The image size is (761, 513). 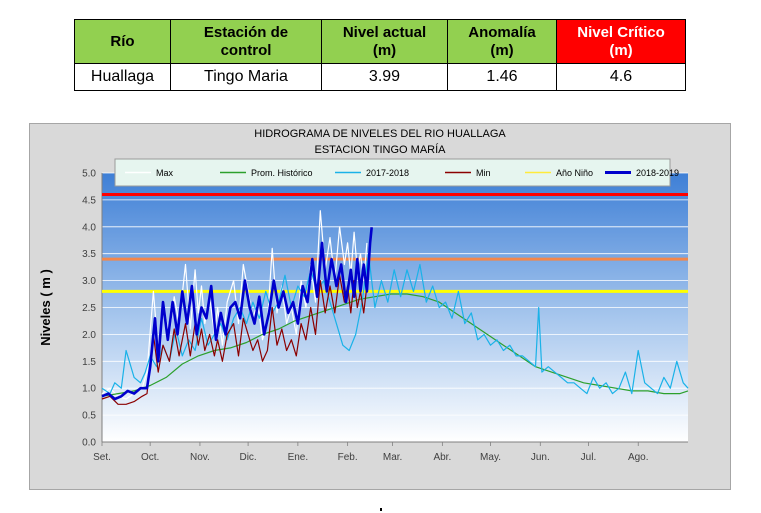 What do you see at coordinates (348, 457) in the screenshot?
I see `x-tick-label: Feb.` at bounding box center [348, 457].